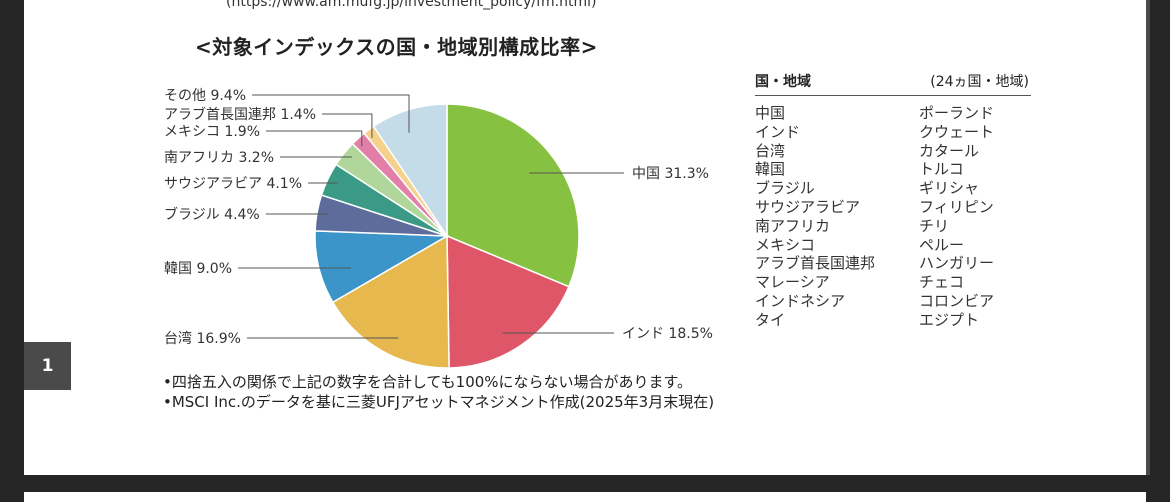 Image resolution: width=1170 pixels, height=502 pixels. I want to click on slice-label: インド 18.5%, so click(667, 334).